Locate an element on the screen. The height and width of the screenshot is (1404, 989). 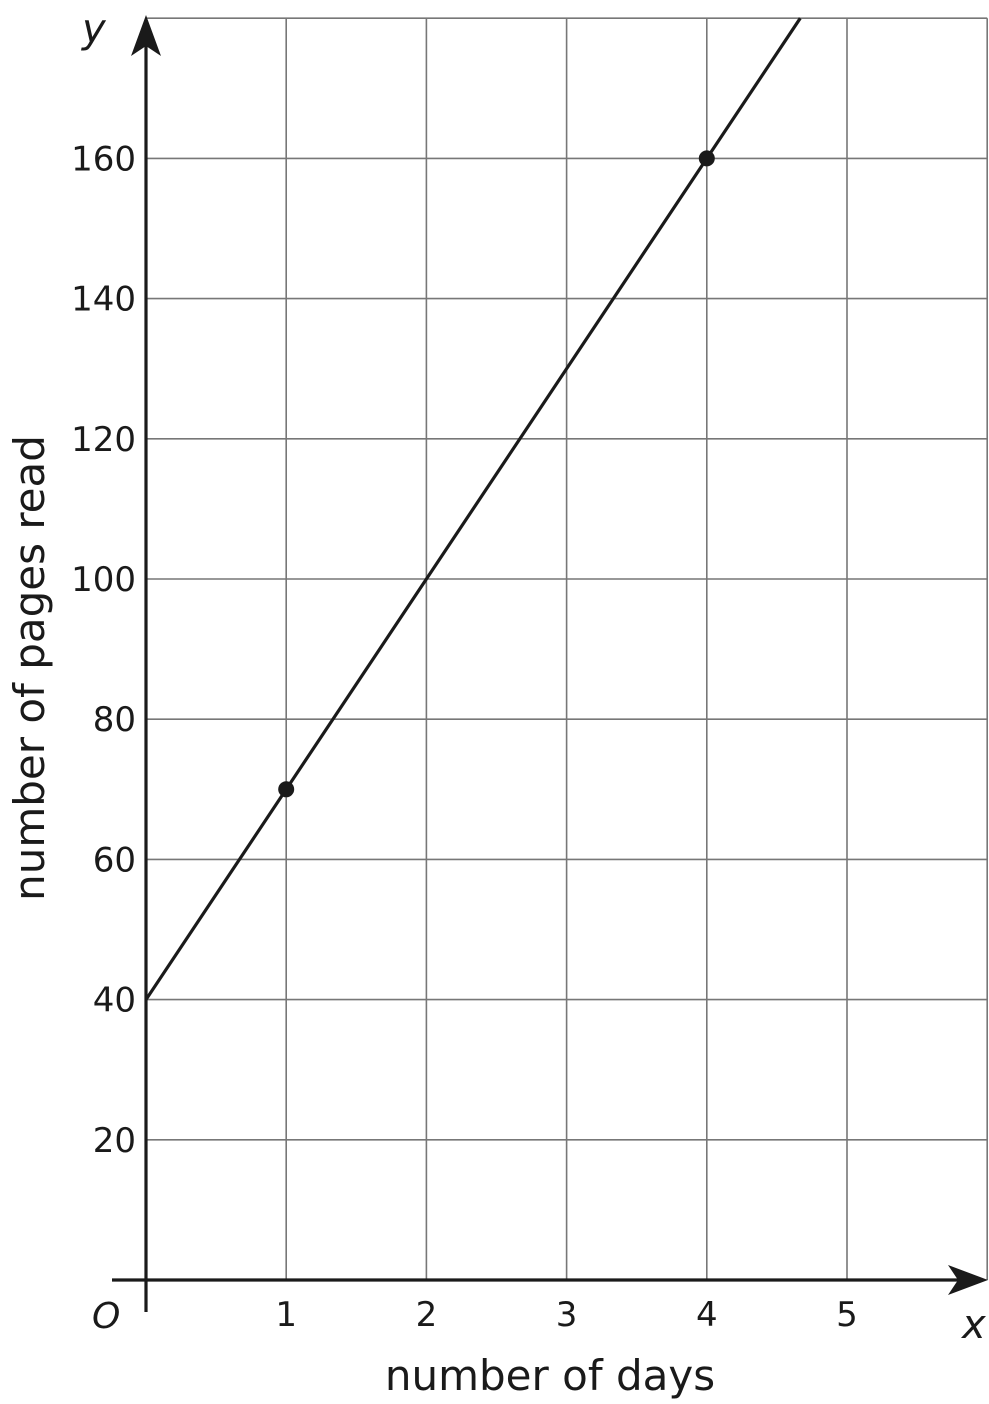
x-axis-arrow-icon is located at coordinates (968, 1280).